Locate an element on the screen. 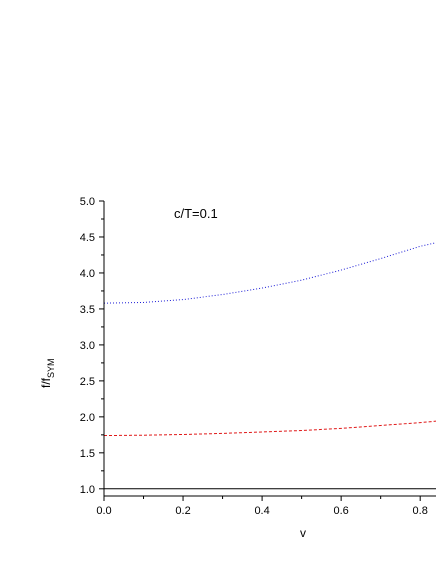 The width and height of the screenshot is (436, 564). y-axis-title: f/fSYM is located at coordinates (47, 373).